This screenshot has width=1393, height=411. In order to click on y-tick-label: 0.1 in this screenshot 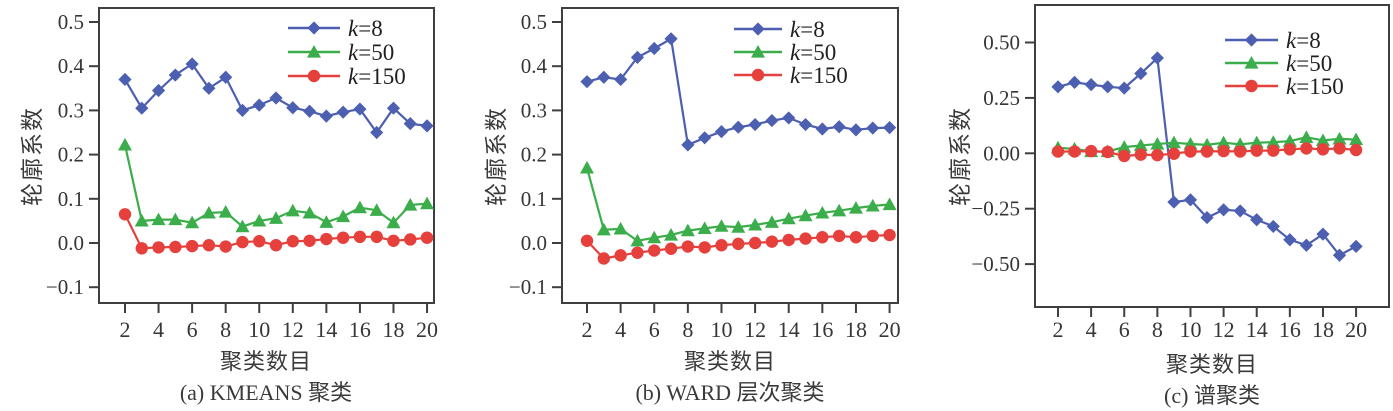, I will do `click(71, 199)`.